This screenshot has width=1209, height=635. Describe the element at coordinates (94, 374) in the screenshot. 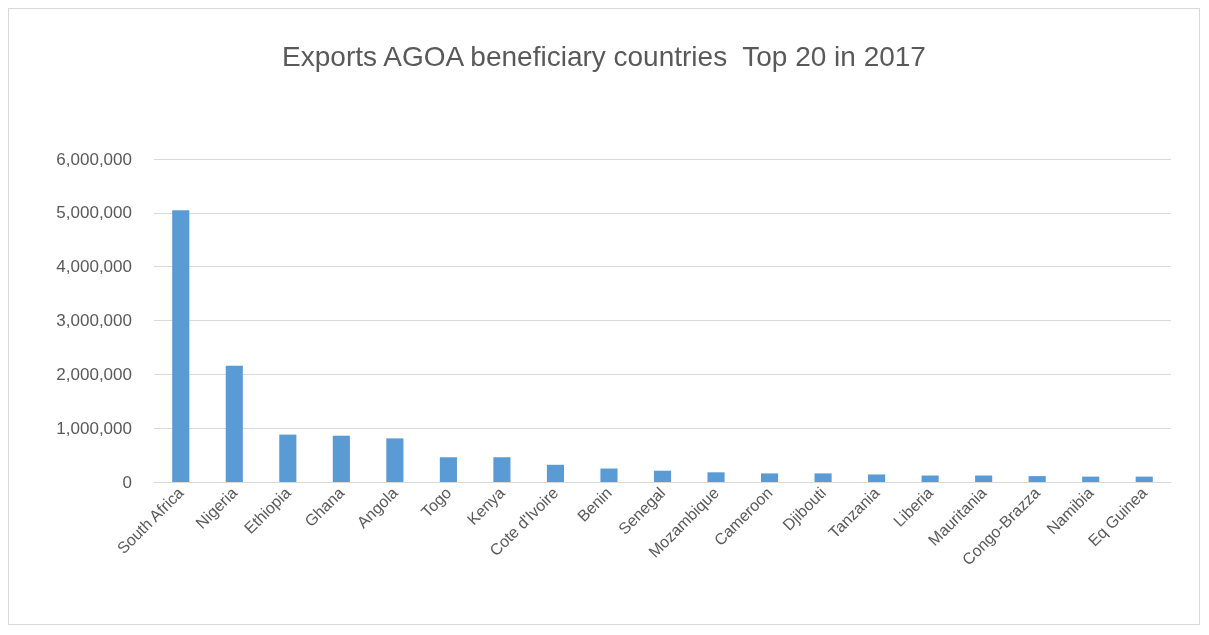

I see `y-tick-label: 2,000,000` at that location.